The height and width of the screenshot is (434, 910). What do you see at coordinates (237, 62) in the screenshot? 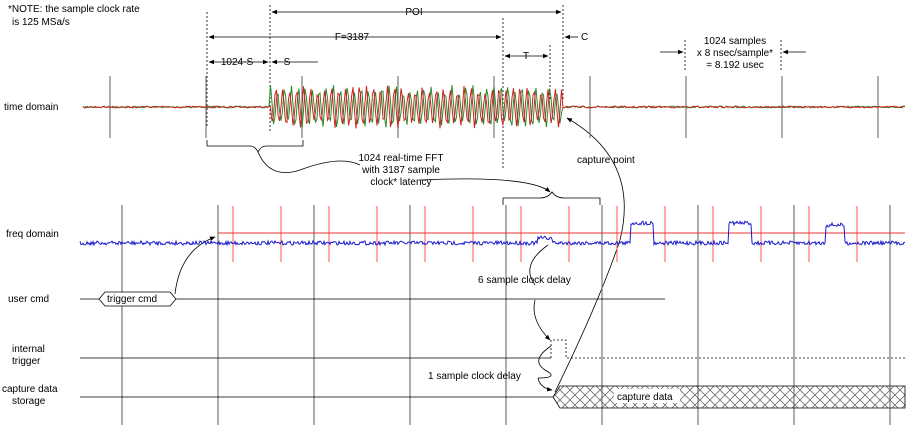
I see `dim-label: 1024-S` at bounding box center [237, 62].